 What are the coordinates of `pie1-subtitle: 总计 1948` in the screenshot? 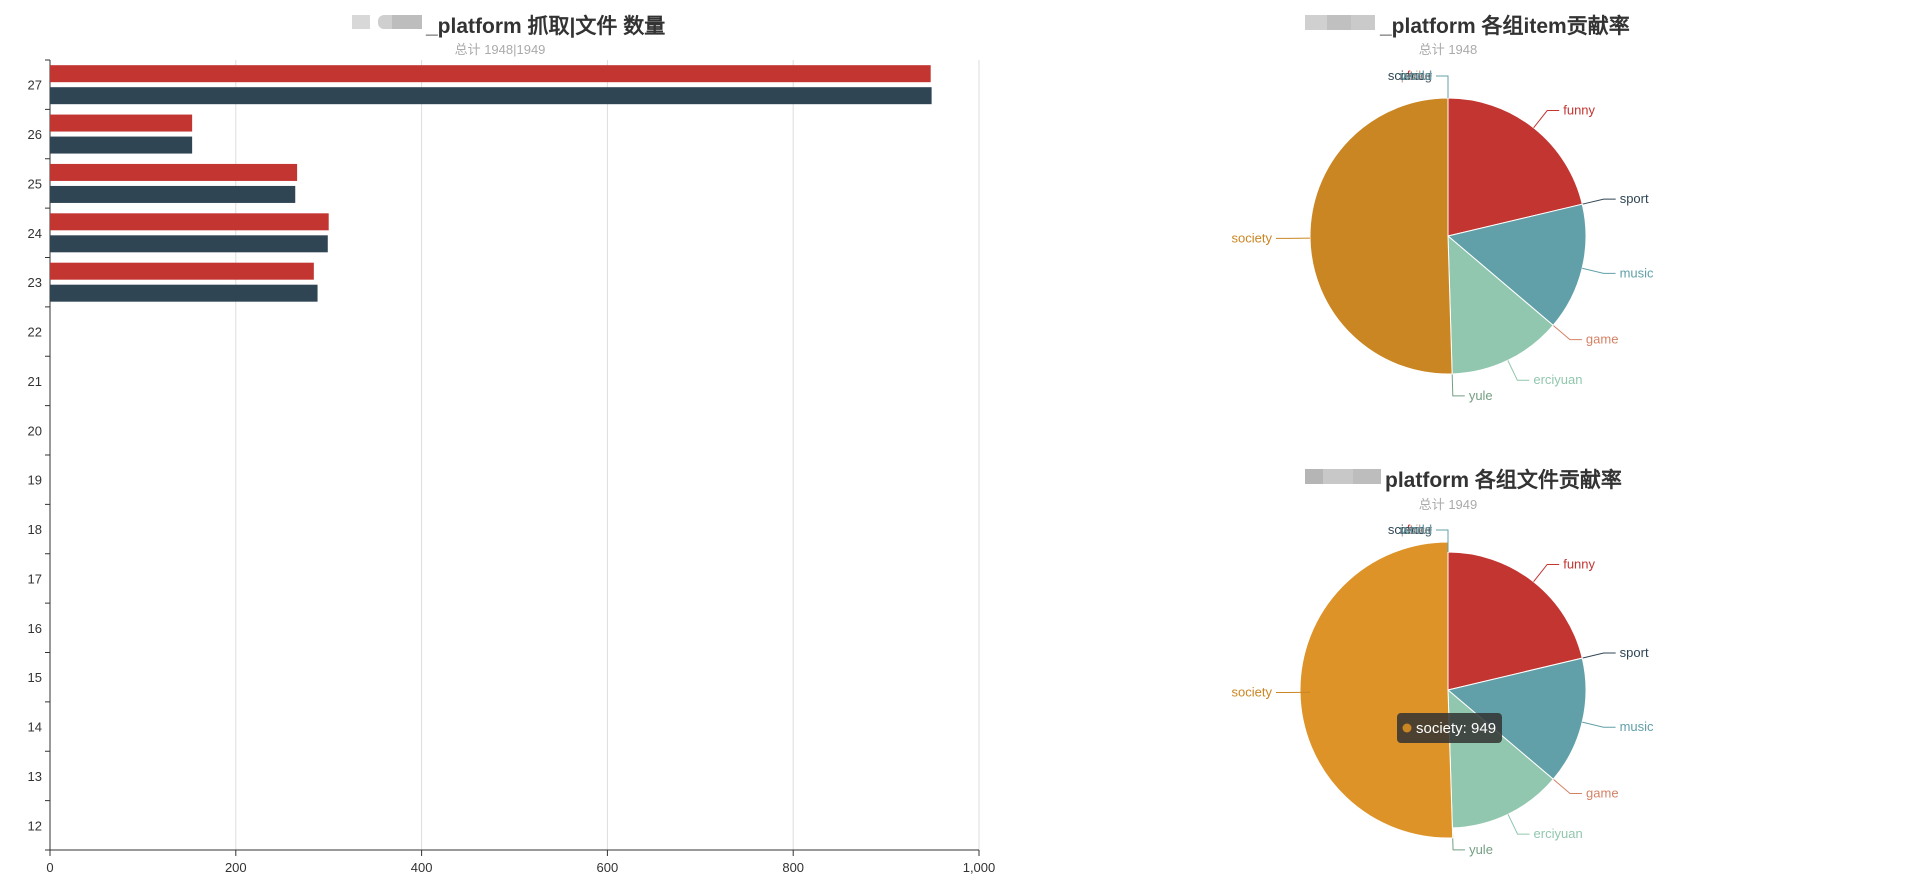 It's located at (1448, 49).